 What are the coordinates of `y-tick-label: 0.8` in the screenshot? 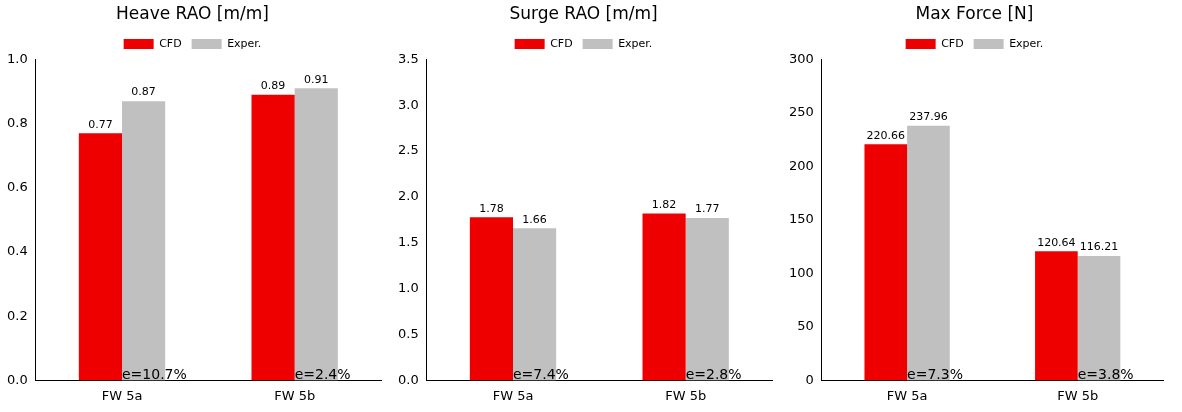 It's located at (17, 122).